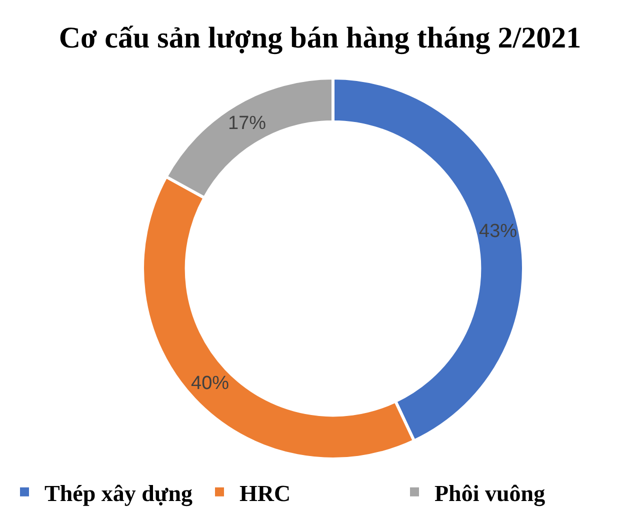 The width and height of the screenshot is (640, 527). Describe the element at coordinates (498, 231) in the screenshot. I see `data-label: 43%` at that location.